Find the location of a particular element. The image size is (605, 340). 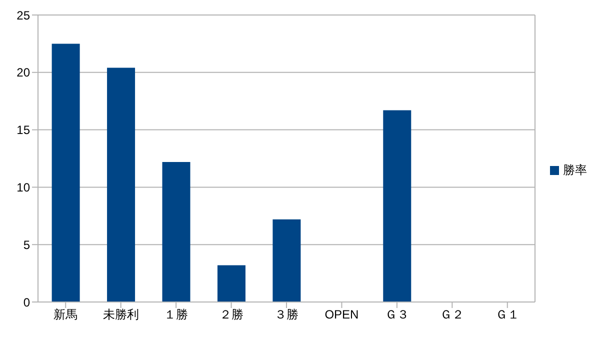

x-tick-label: OPEN is located at coordinates (341, 315).